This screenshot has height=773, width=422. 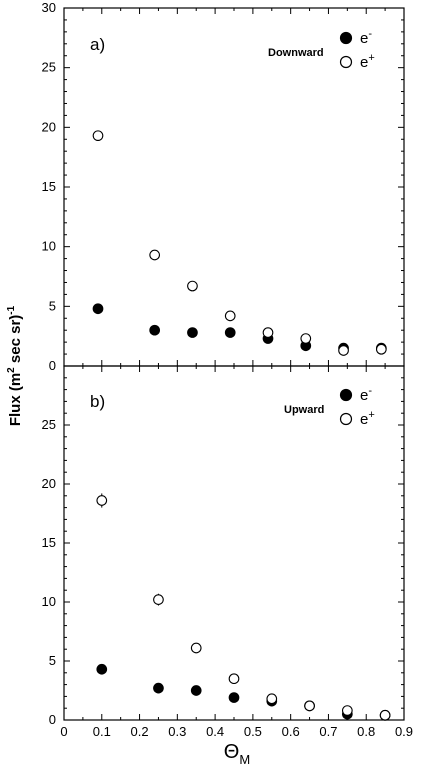 What do you see at coordinates (15, 365) in the screenshot?
I see `y-axis-title: Flux (m2 sec sr)-1` at bounding box center [15, 365].